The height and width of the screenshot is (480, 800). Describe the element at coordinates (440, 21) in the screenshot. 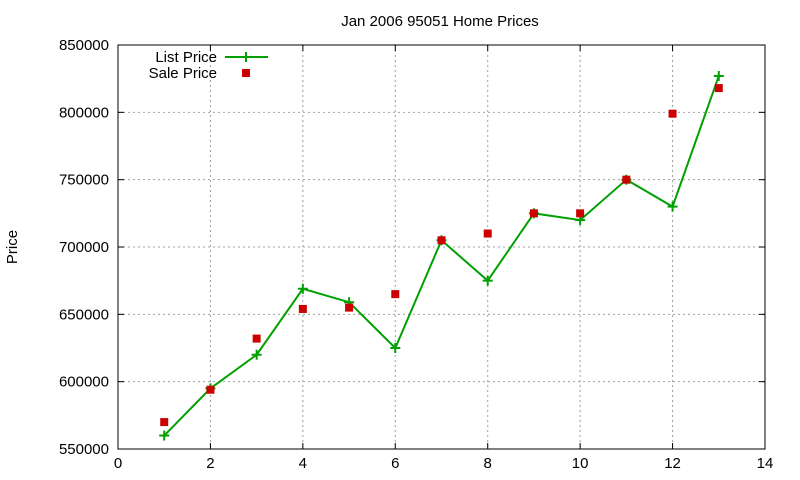

I see `chart-title: Jan 2006 95051 Home Prices` at that location.